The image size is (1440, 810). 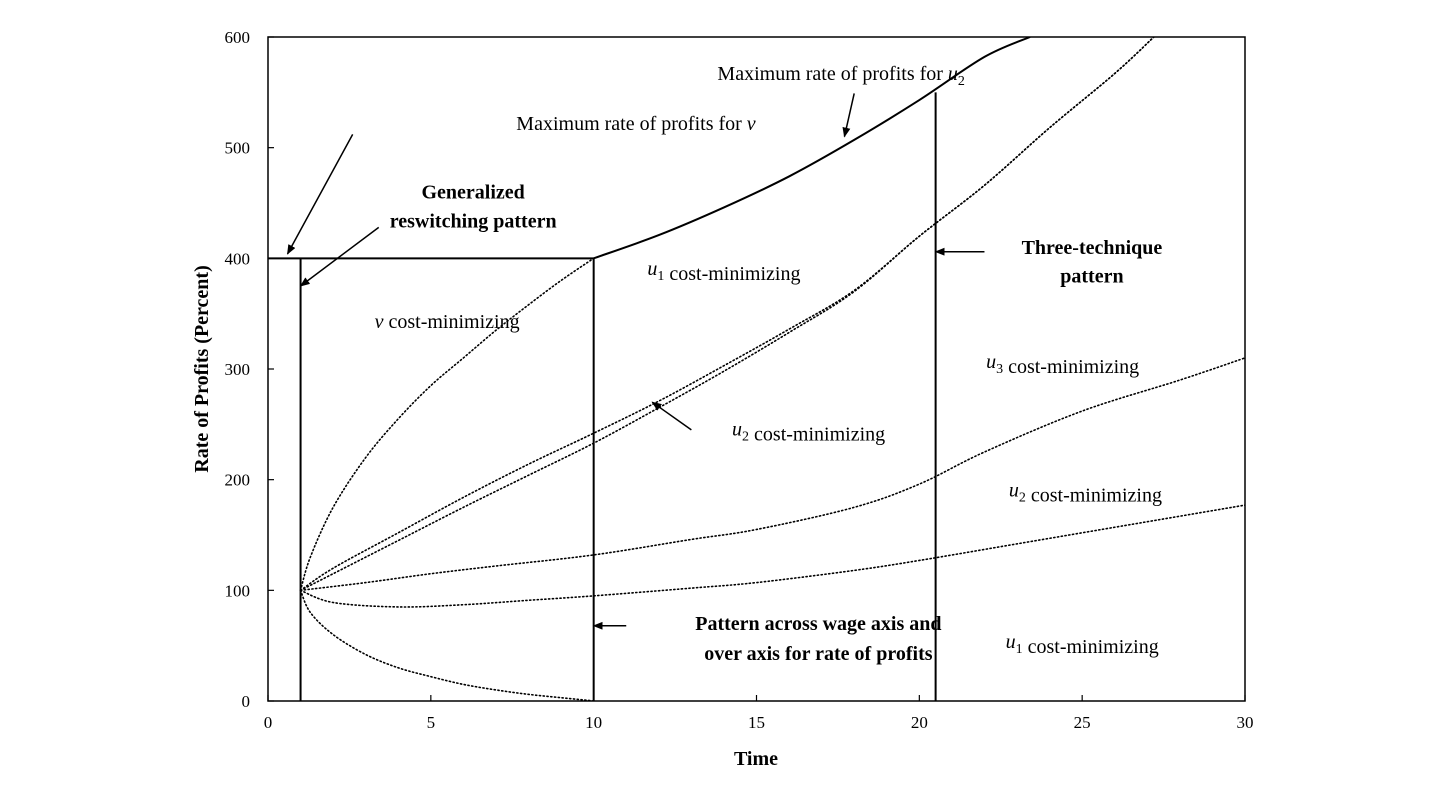 What do you see at coordinates (756, 722) in the screenshot?
I see `x-tick-label: 15` at bounding box center [756, 722].